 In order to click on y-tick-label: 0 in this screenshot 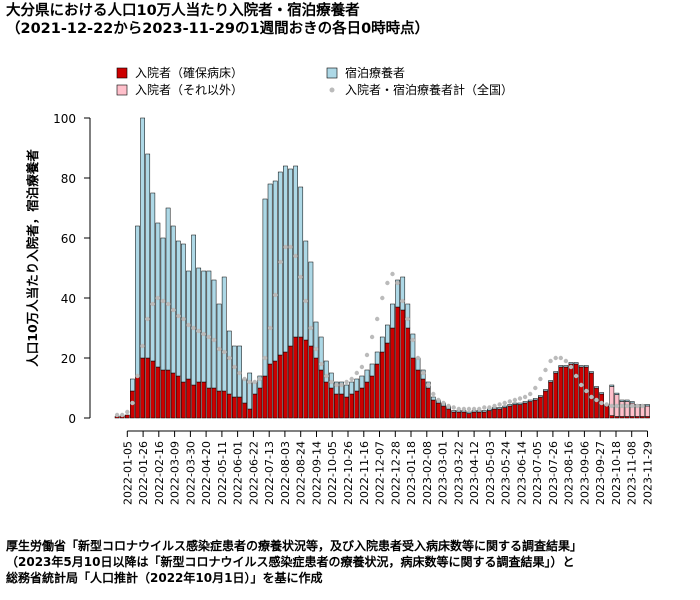, I will do `click(72, 419)`.